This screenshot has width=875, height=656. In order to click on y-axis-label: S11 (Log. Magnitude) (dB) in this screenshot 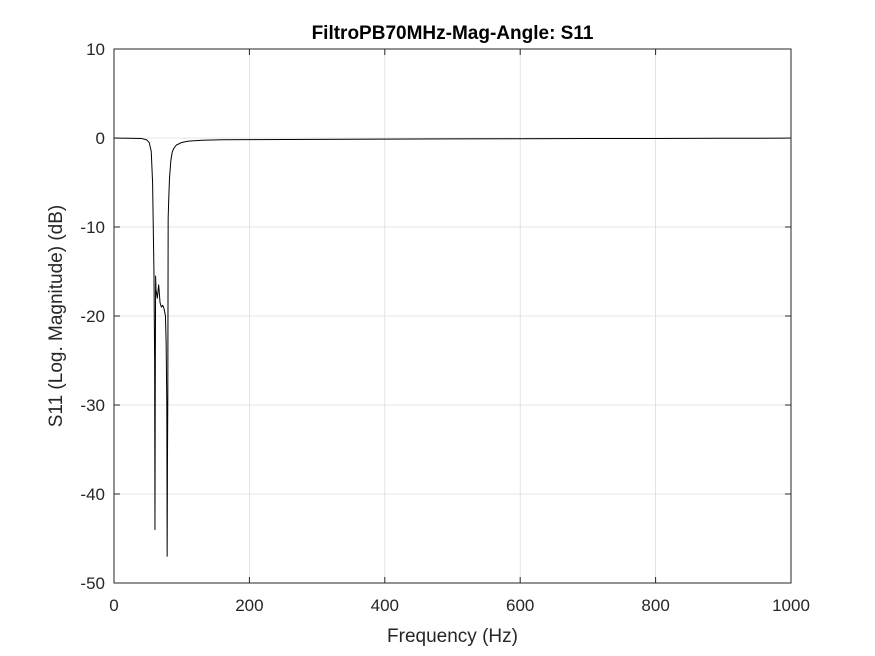, I will do `click(56, 316)`.